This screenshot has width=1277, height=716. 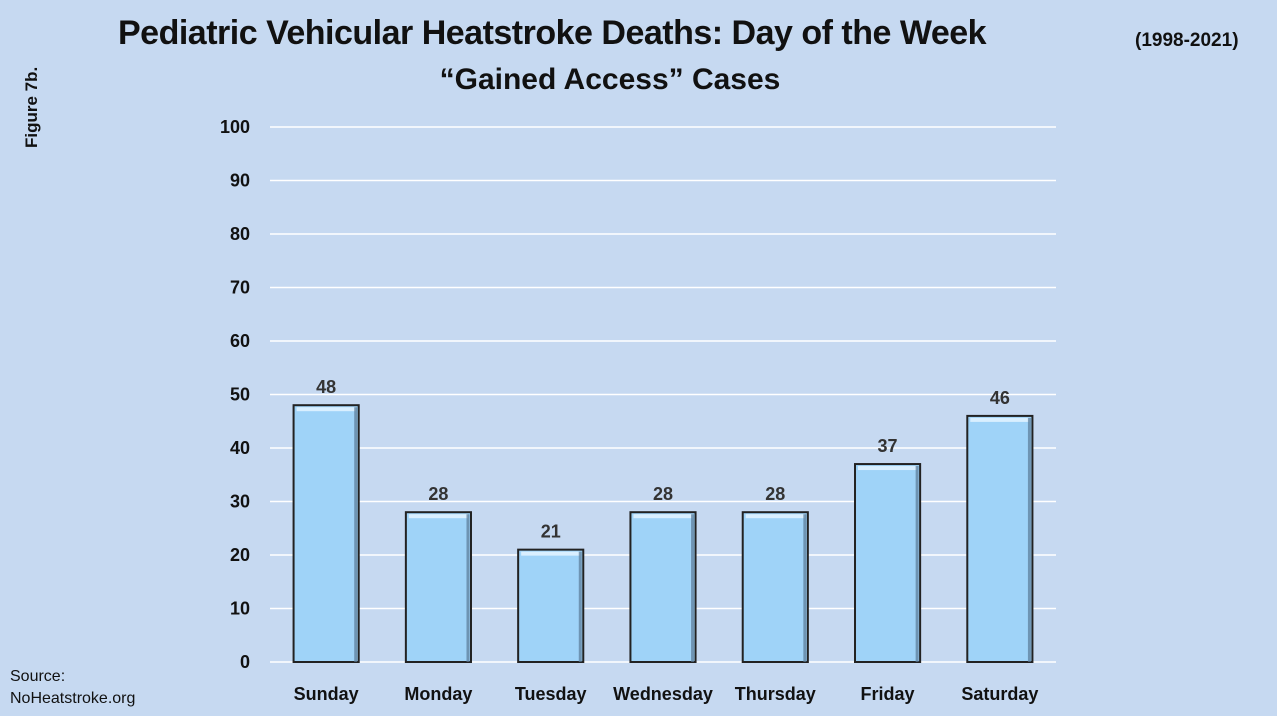 What do you see at coordinates (240, 341) in the screenshot?
I see `y-tick-label: 60` at bounding box center [240, 341].